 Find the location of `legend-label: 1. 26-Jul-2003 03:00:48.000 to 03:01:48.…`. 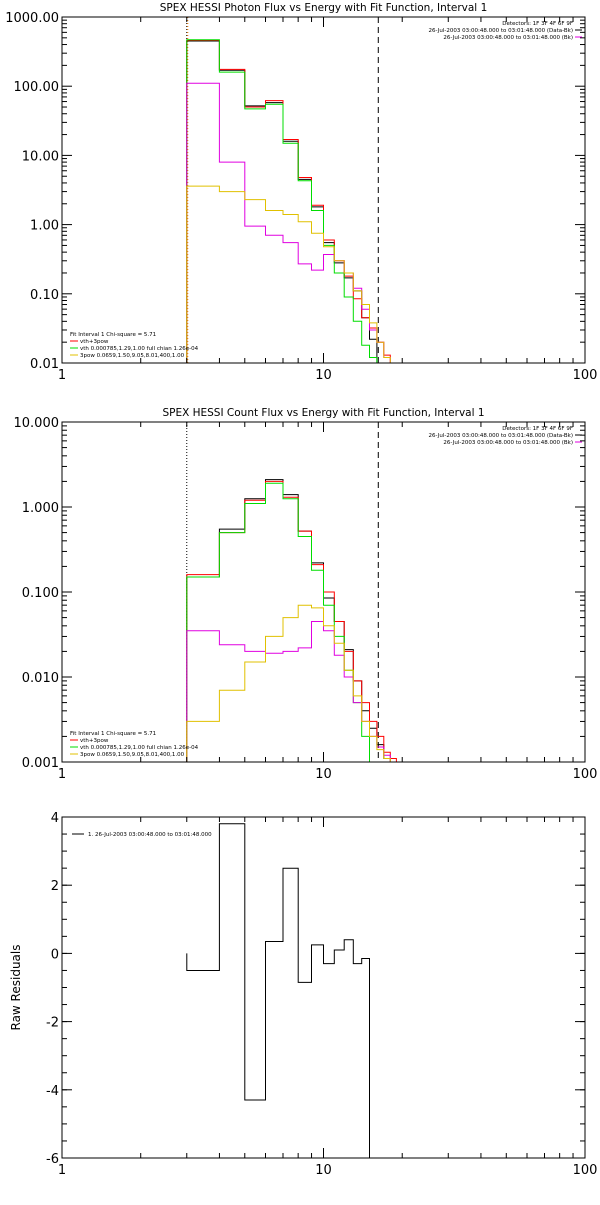

legend-label: 1. 26-Jul-2003 03:00:48.000 to 03:01:48.… is located at coordinates (150, 835).